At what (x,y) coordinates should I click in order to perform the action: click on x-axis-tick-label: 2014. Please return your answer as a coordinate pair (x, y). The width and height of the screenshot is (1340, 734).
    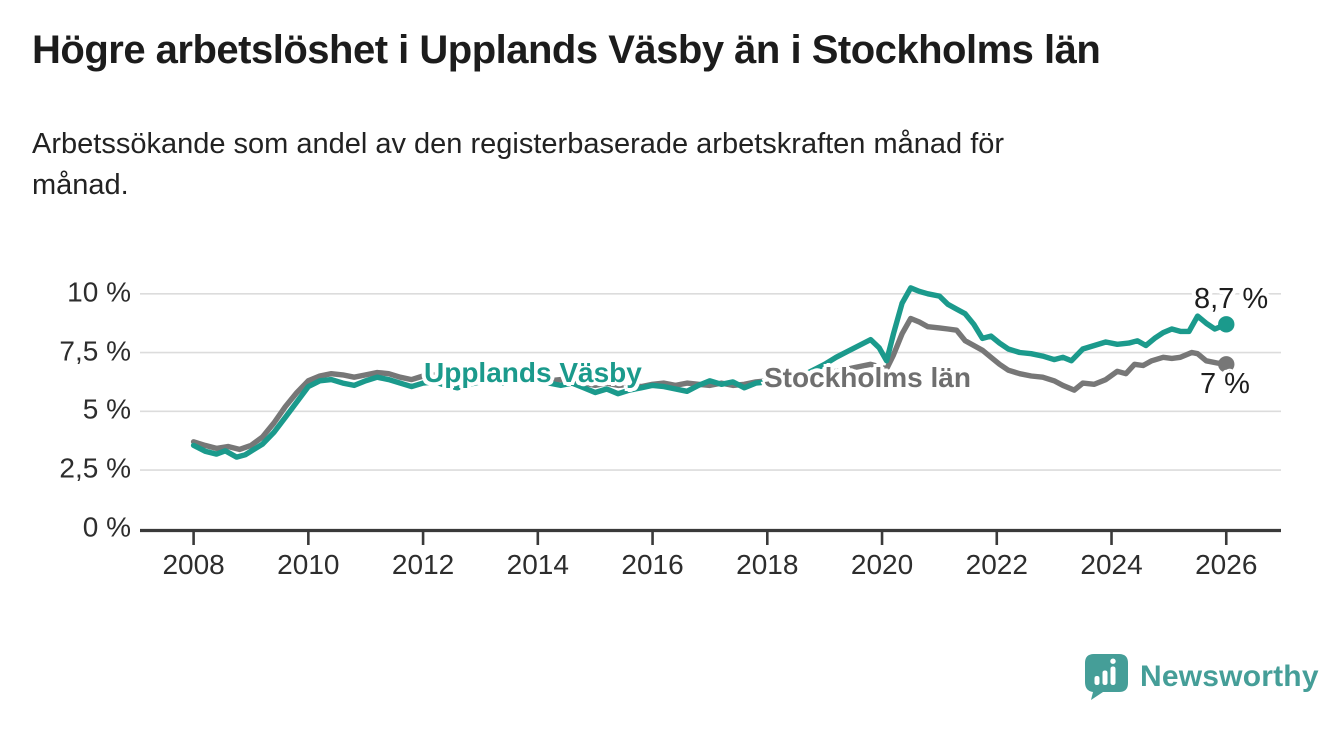
    Looking at the image, I should click on (537, 564).